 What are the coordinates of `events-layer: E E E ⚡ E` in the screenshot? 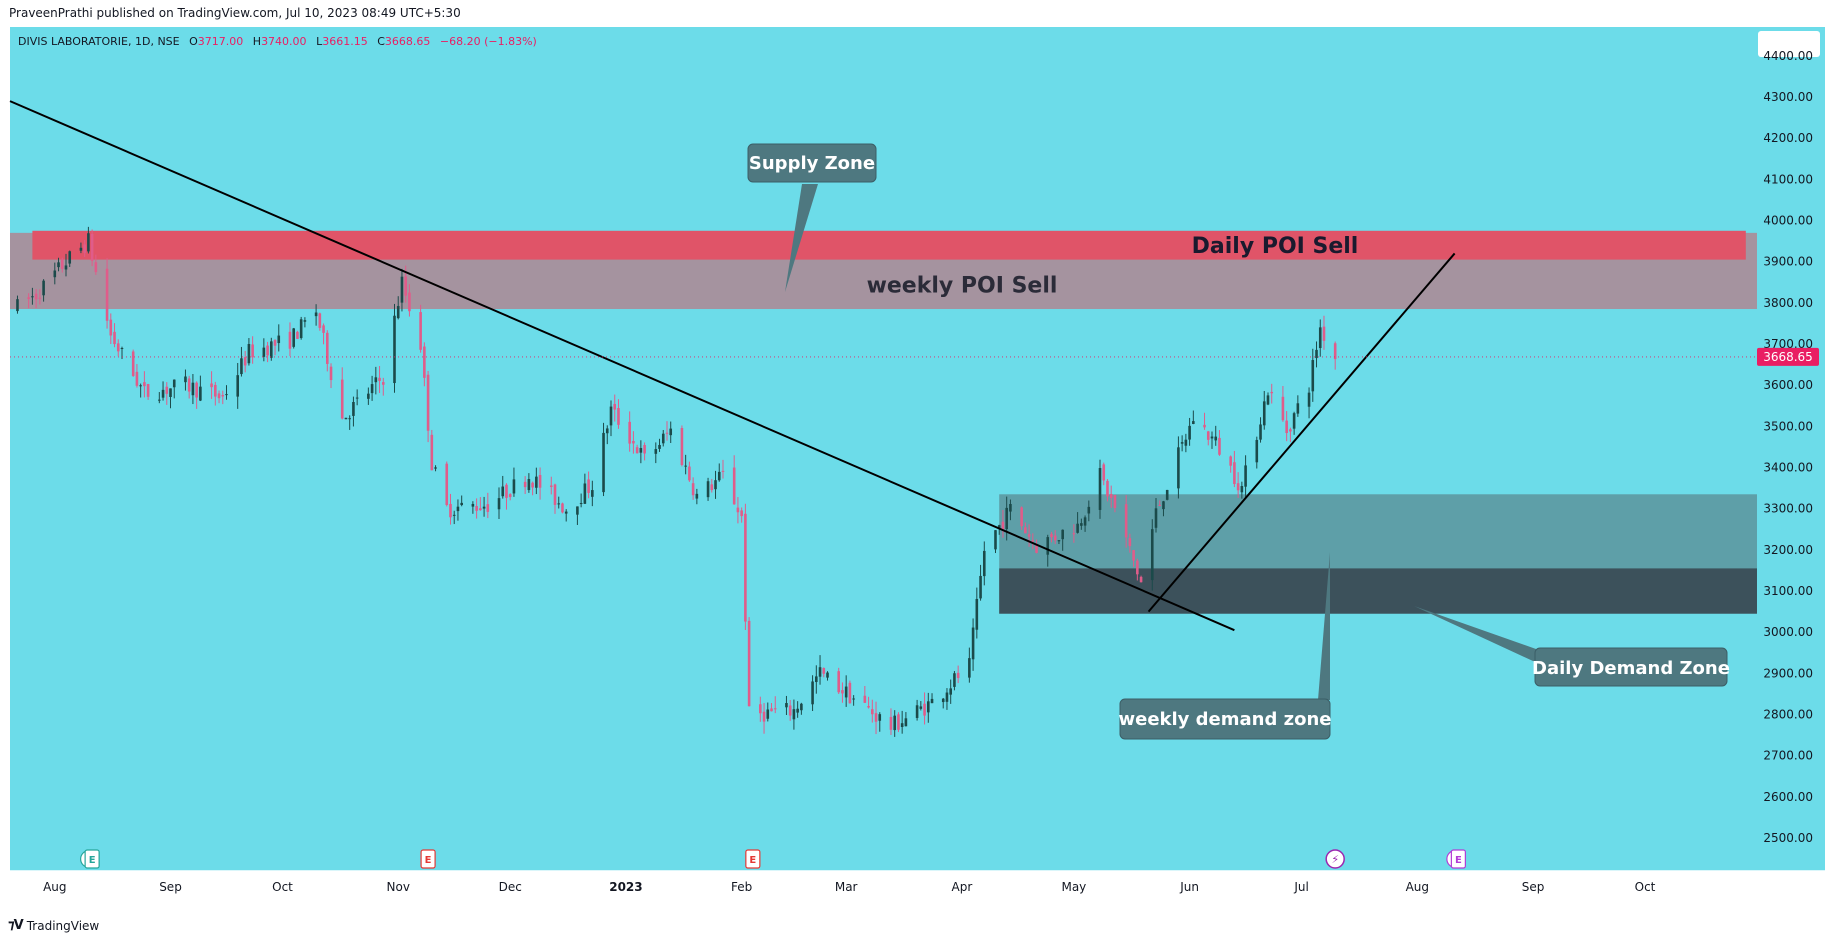 It's located at (773, 859).